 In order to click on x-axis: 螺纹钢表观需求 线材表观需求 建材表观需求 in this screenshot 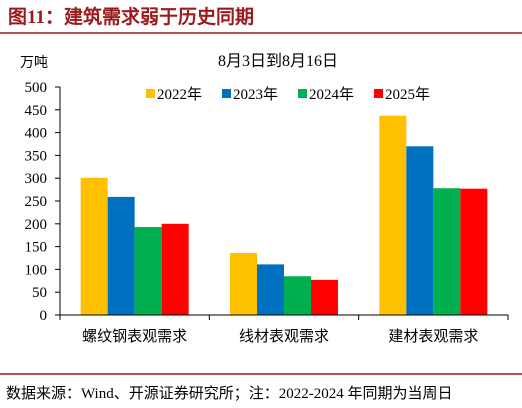, I will do `click(284, 329)`.